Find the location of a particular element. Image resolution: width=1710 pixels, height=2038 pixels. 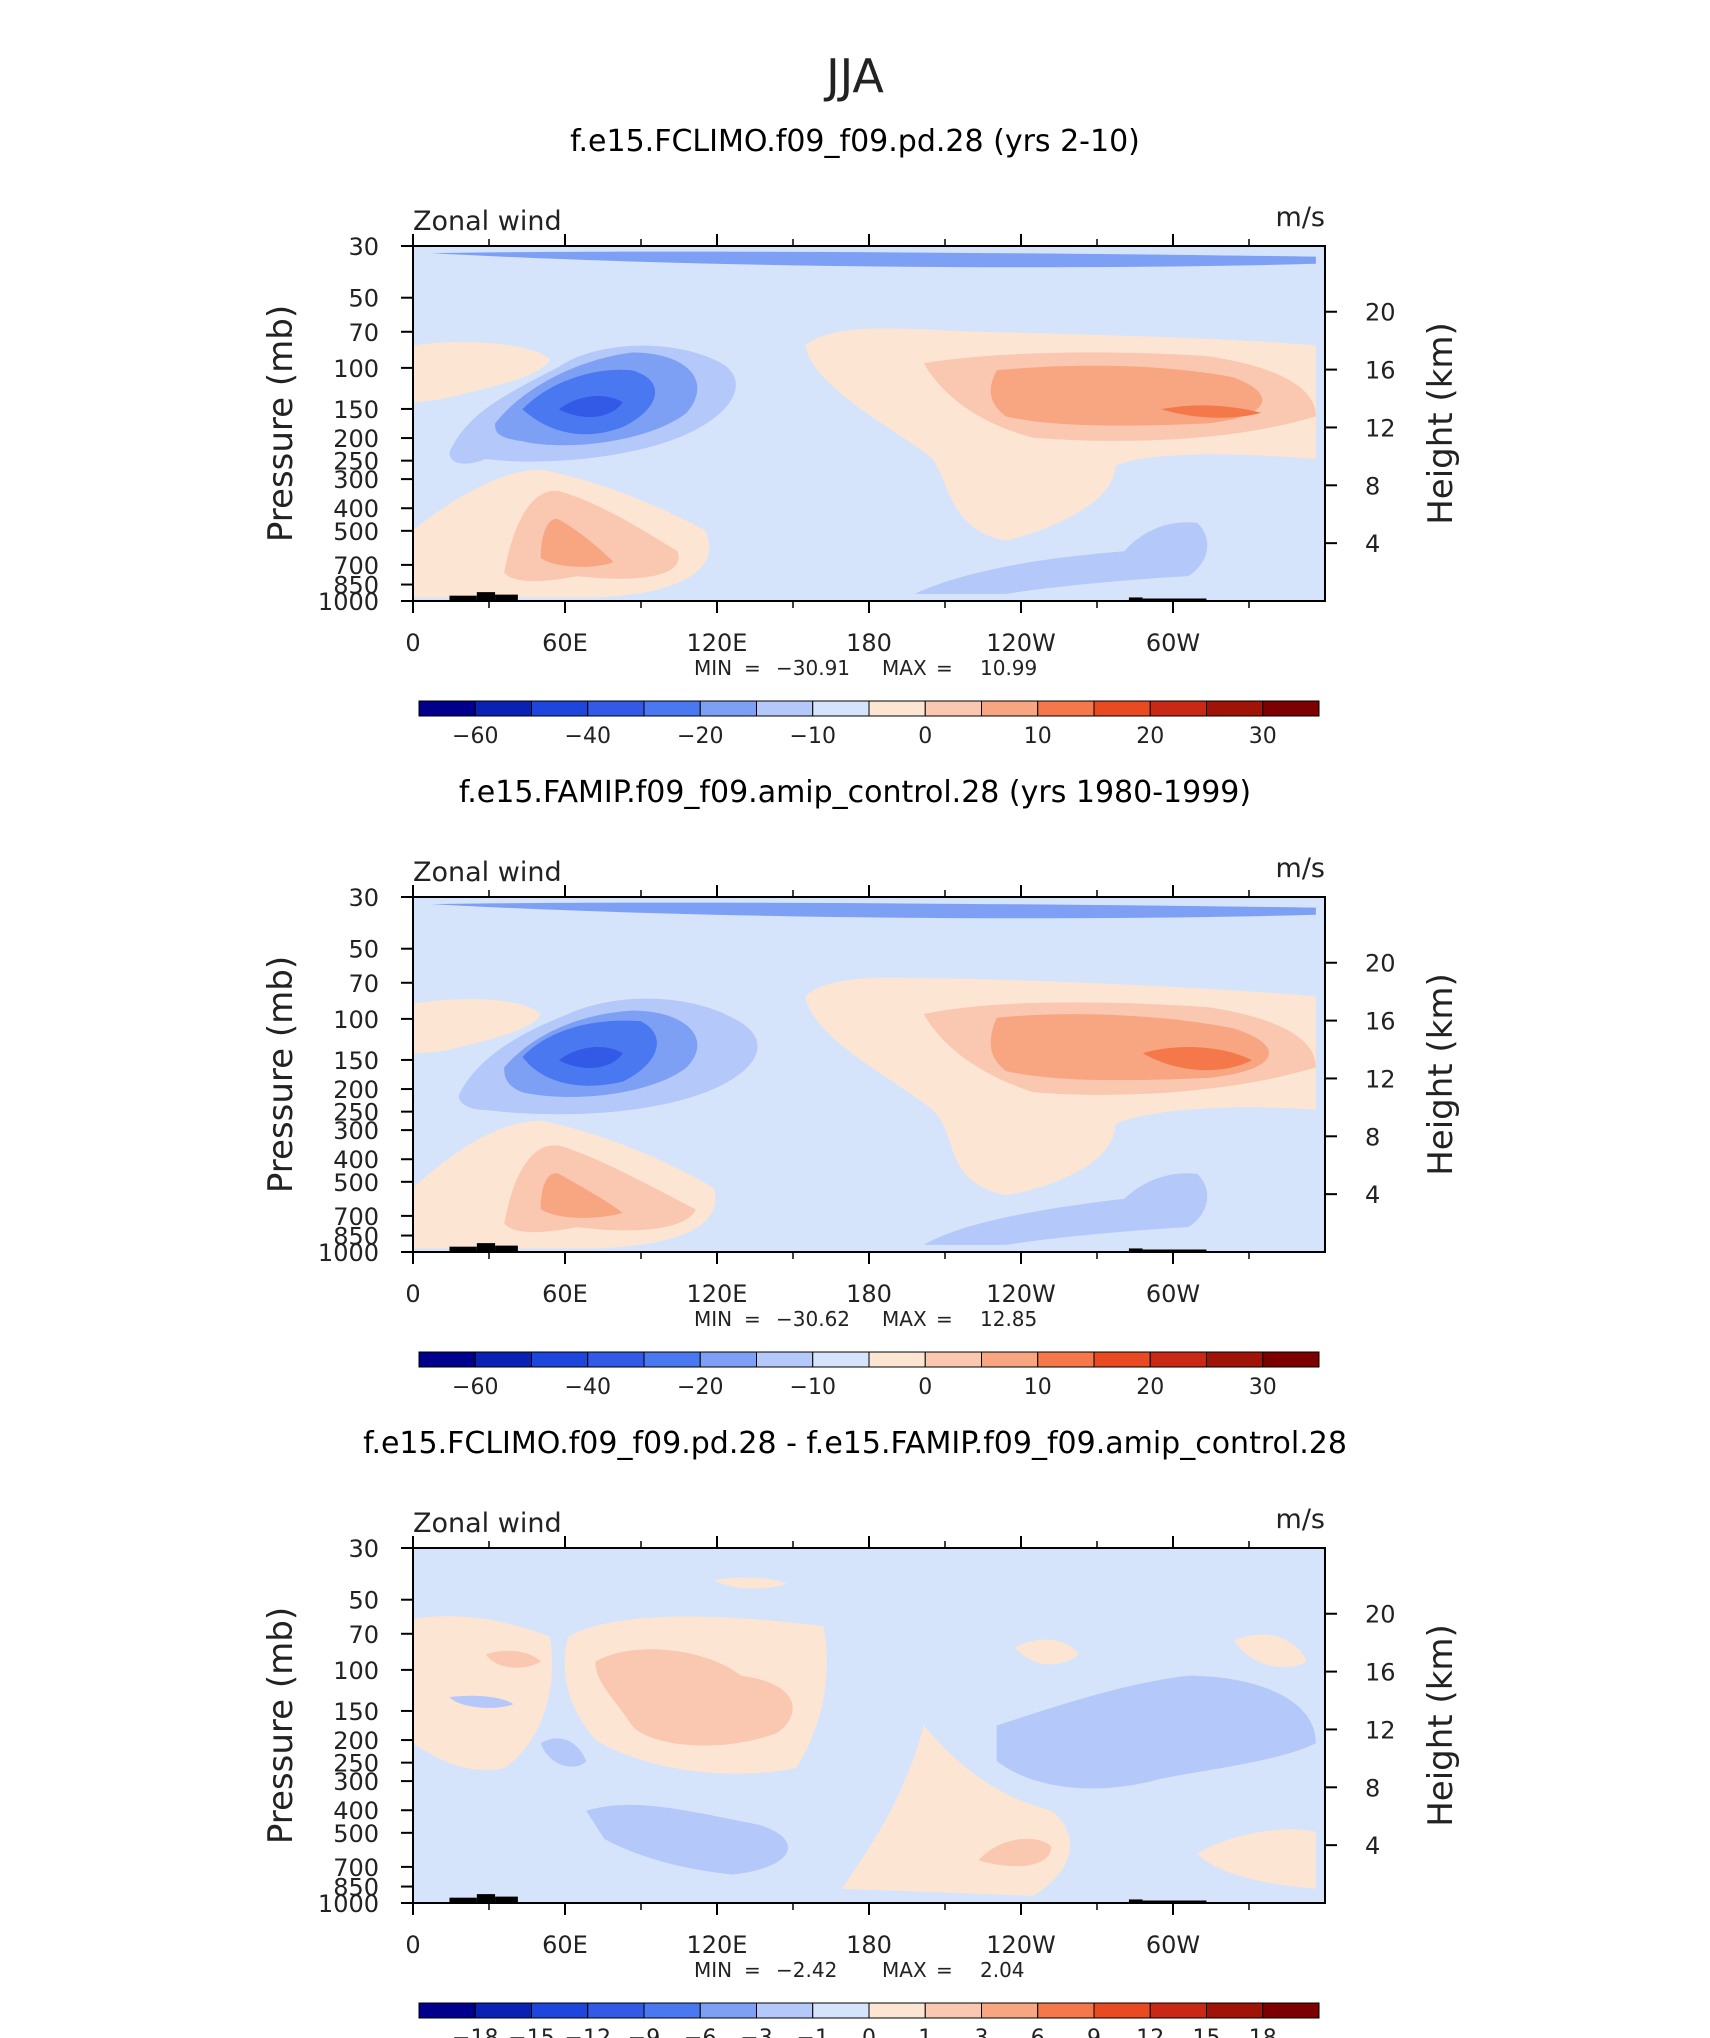

colorbar-label: −40 is located at coordinates (588, 736).